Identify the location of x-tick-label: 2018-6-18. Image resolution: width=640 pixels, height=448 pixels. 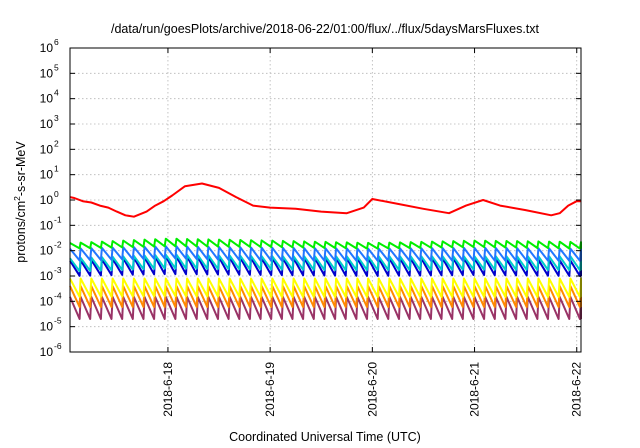
(168, 389).